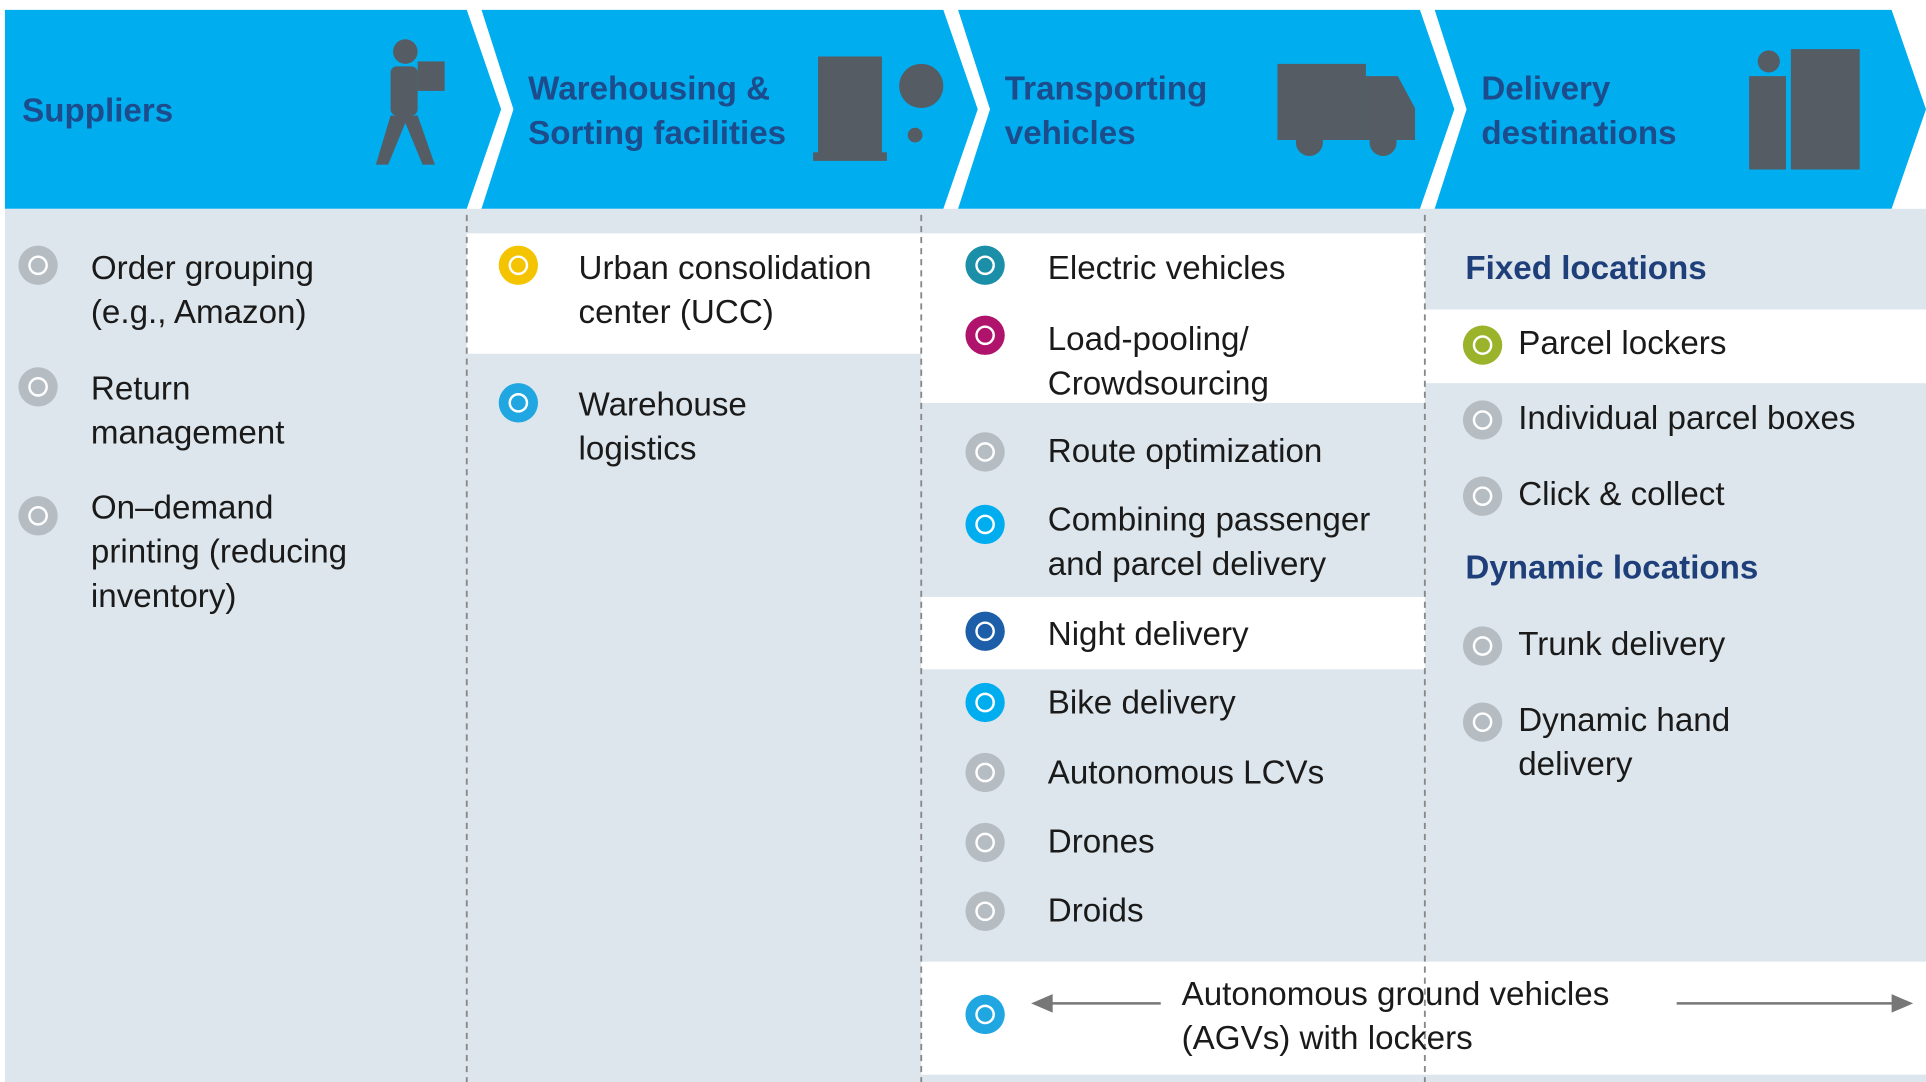  Describe the element at coordinates (1622, 343) in the screenshot. I see `item-text: Parcel lockers` at that location.